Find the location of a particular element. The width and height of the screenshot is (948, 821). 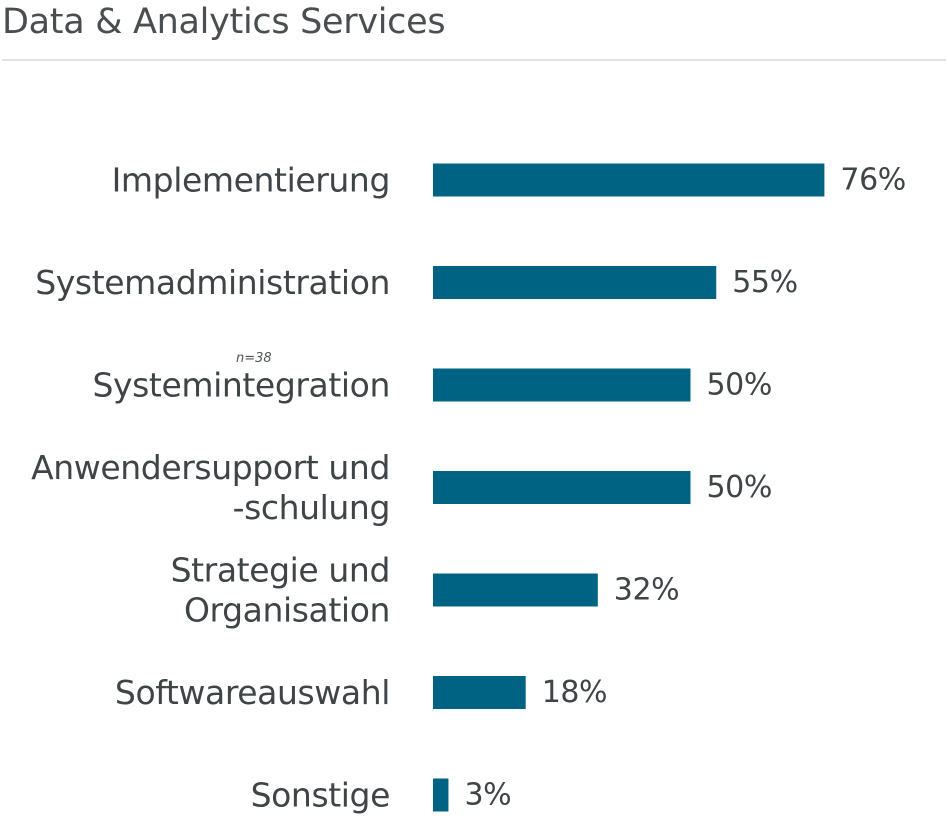

category-label-7: Sonstige is located at coordinates (320, 795).